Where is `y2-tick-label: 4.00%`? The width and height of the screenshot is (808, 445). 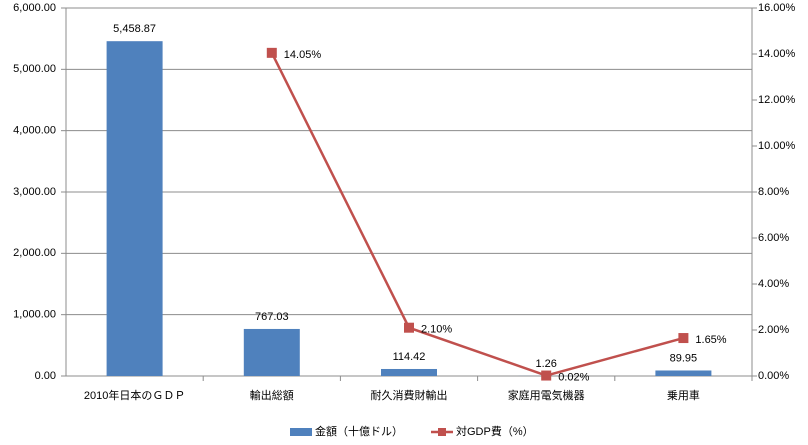 y2-tick-label: 4.00% is located at coordinates (773, 284).